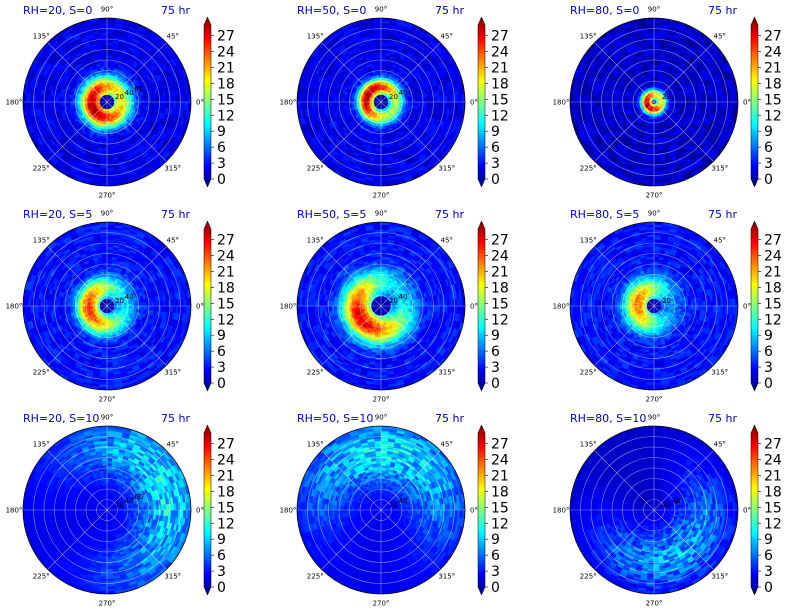 The height and width of the screenshot is (612, 785). What do you see at coordinates (138, 89) in the screenshot?
I see `radial-tick-label: 60` at bounding box center [138, 89].